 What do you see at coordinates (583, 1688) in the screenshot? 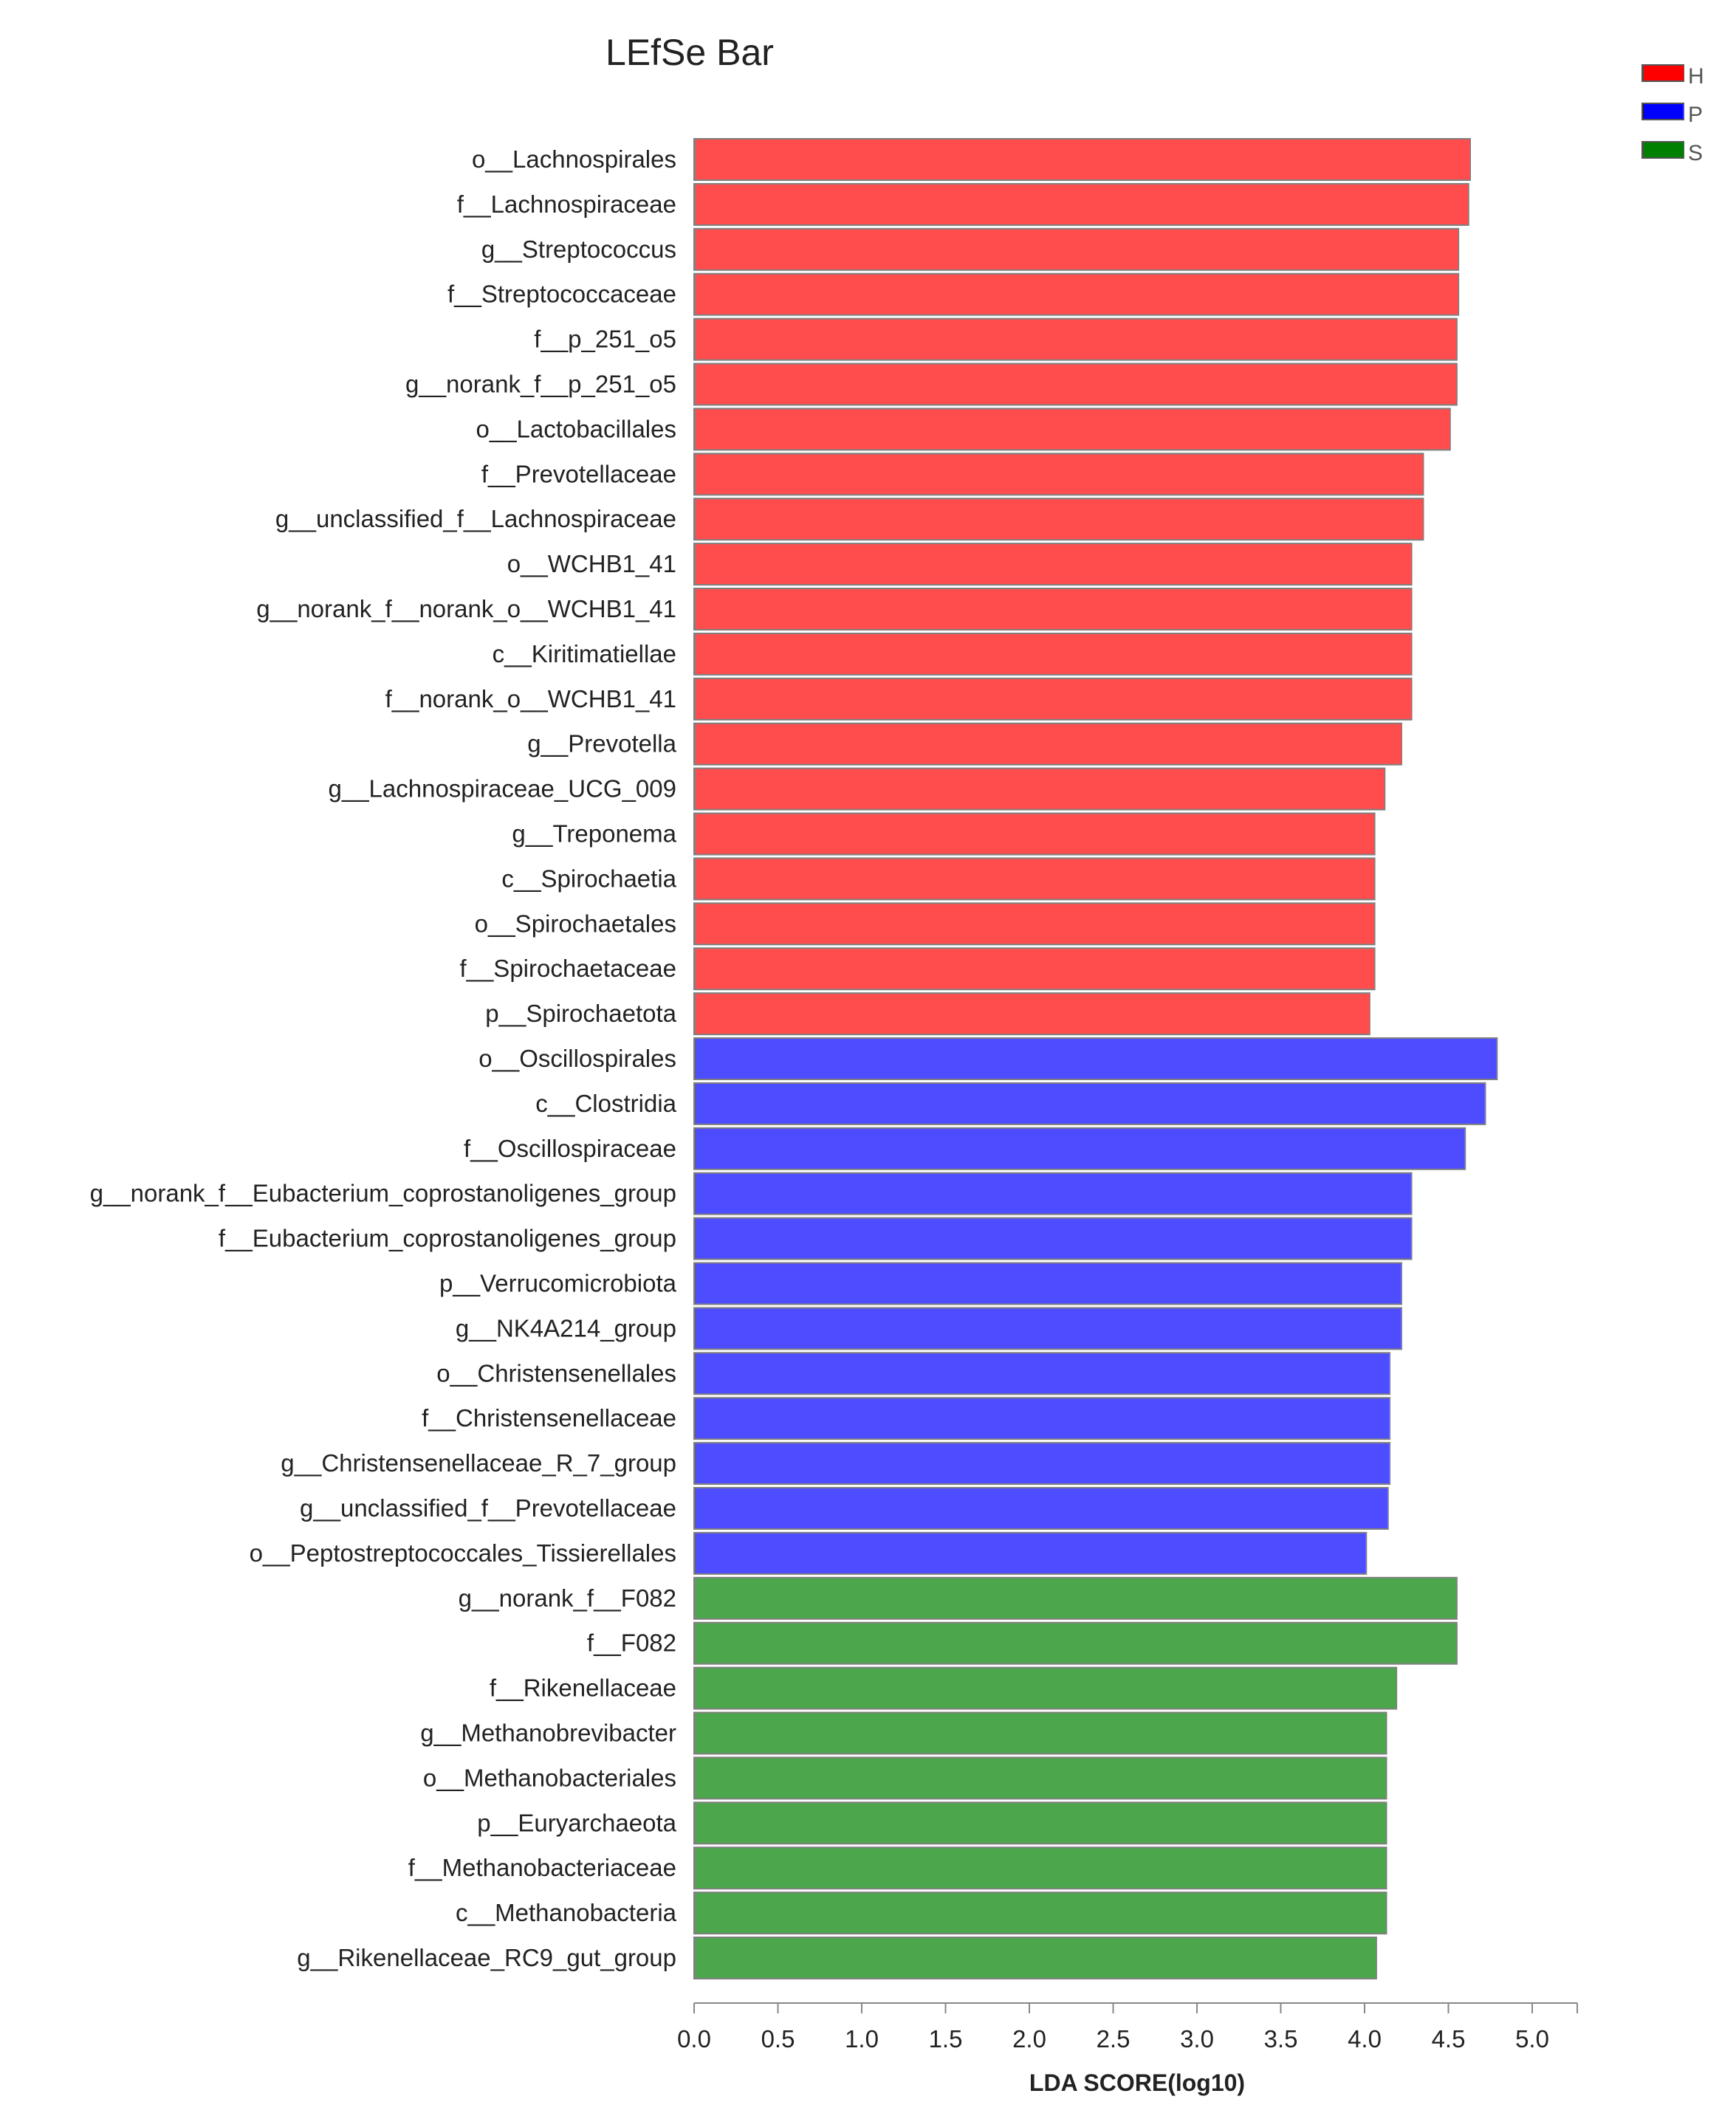
I see `category-label: f__Rikenellaceae` at bounding box center [583, 1688].